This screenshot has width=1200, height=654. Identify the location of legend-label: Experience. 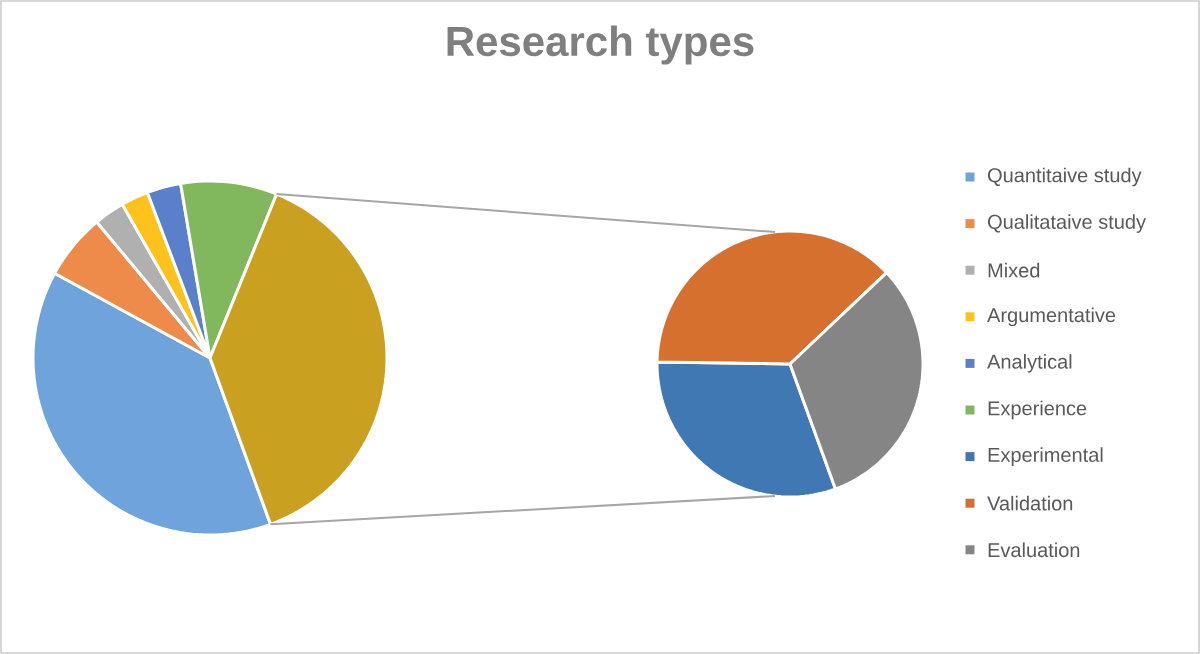
(1037, 410).